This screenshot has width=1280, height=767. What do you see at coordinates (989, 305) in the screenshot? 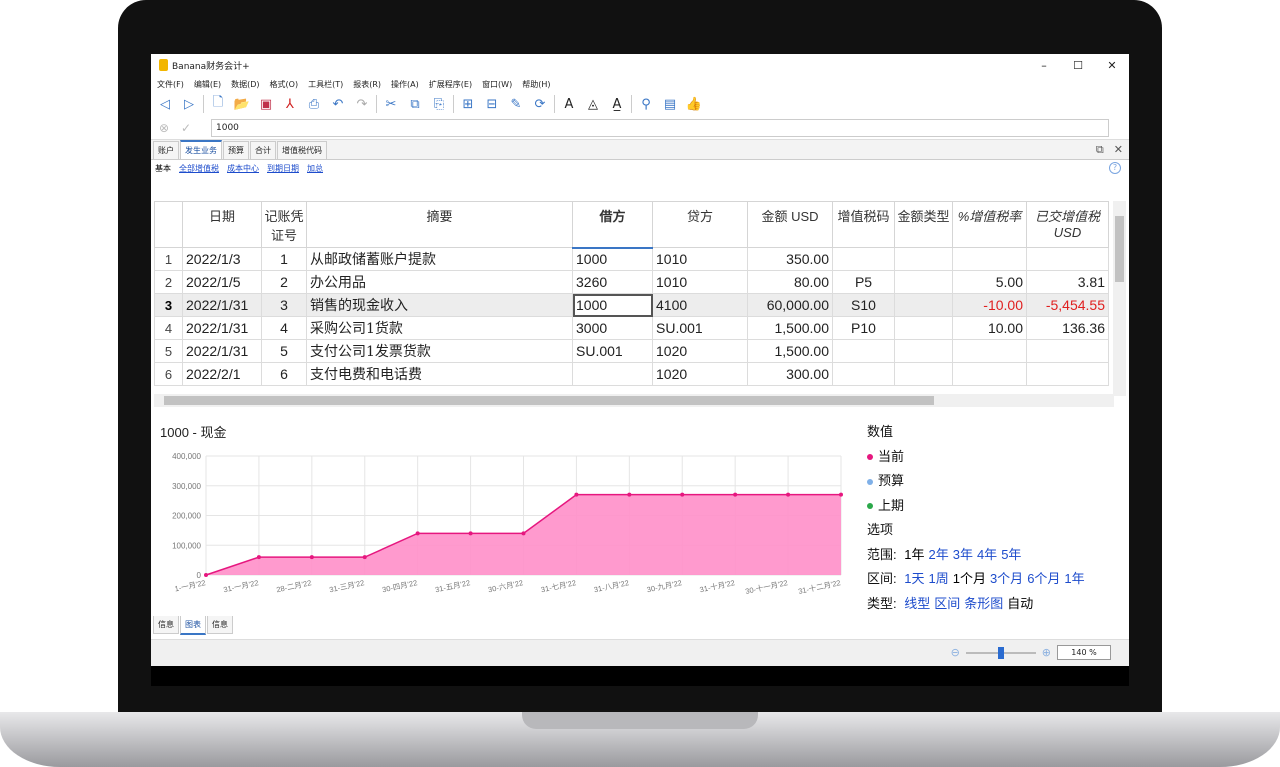
I see `cell-vat-rate: -10.00` at bounding box center [989, 305].